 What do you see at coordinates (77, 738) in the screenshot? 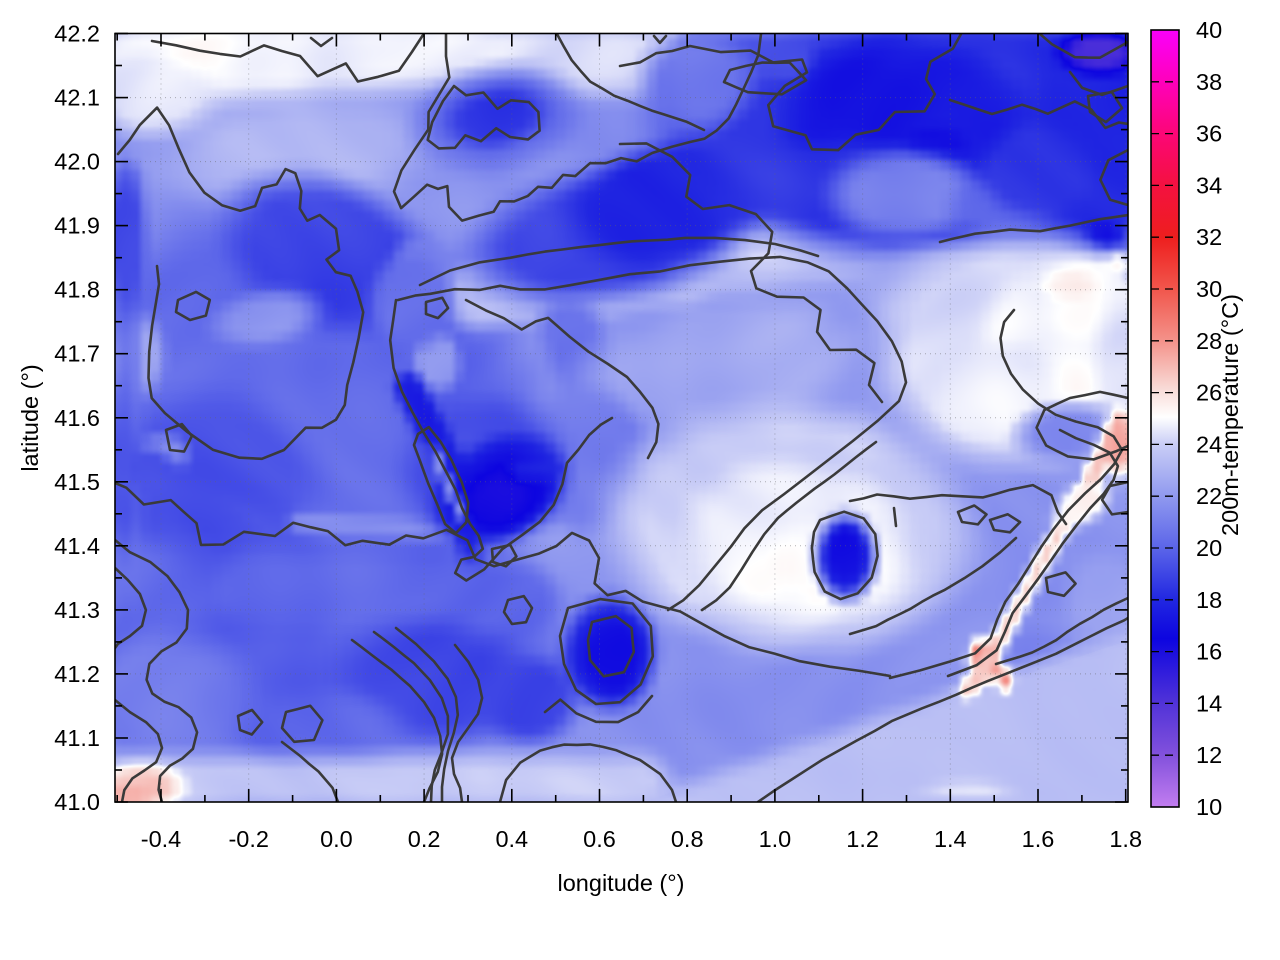
I see `svg-text: 41.1` at bounding box center [77, 738].